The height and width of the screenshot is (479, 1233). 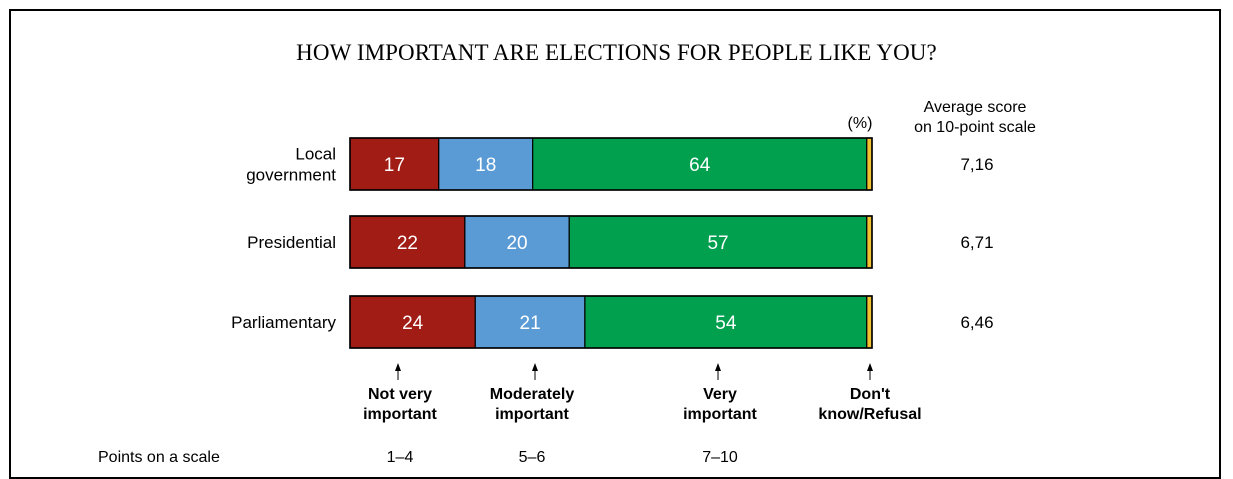 What do you see at coordinates (315, 154) in the screenshot?
I see `category-label: Local` at bounding box center [315, 154].